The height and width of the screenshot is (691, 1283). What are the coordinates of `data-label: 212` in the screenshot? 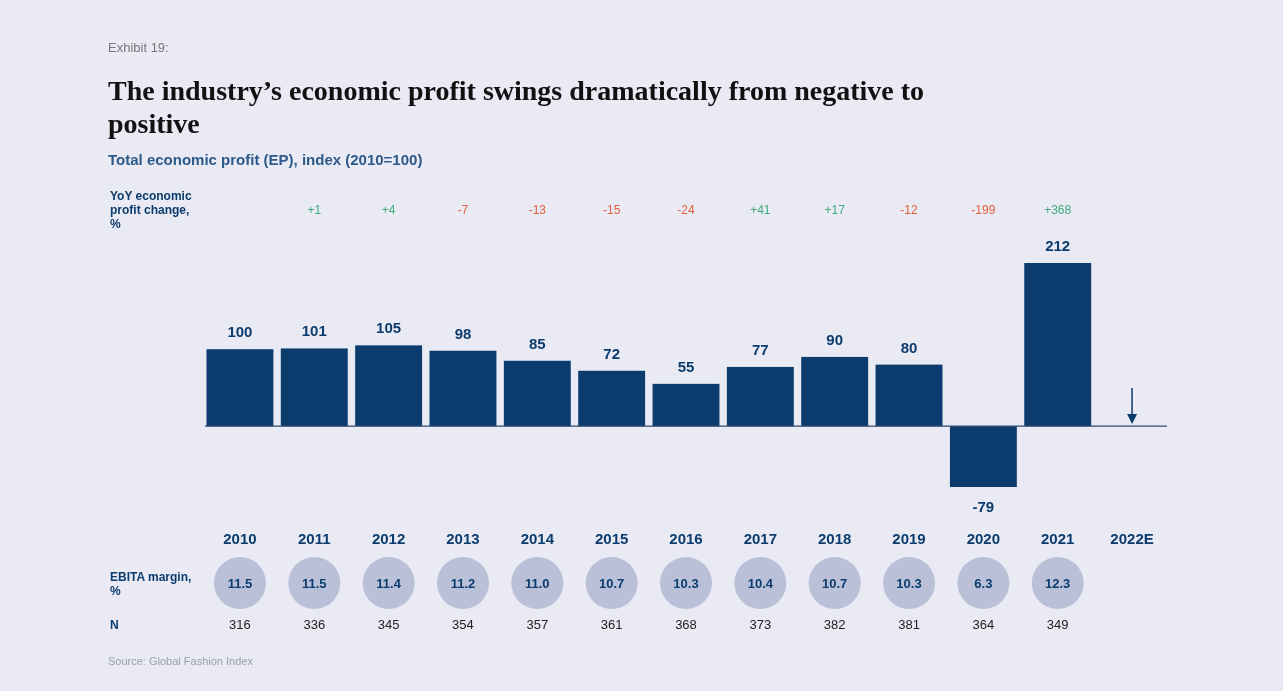 It's located at (1058, 245).